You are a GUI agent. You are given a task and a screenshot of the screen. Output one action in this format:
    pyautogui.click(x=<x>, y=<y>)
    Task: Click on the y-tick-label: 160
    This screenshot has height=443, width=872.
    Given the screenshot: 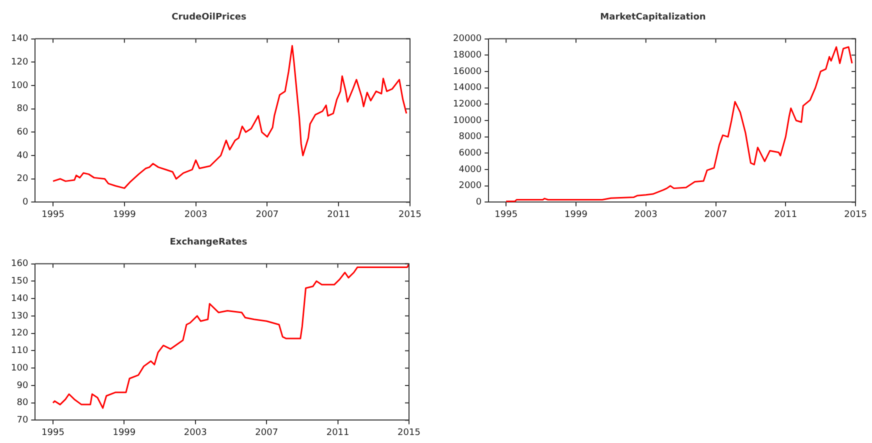 What is the action you would take?
    pyautogui.click(x=19, y=264)
    